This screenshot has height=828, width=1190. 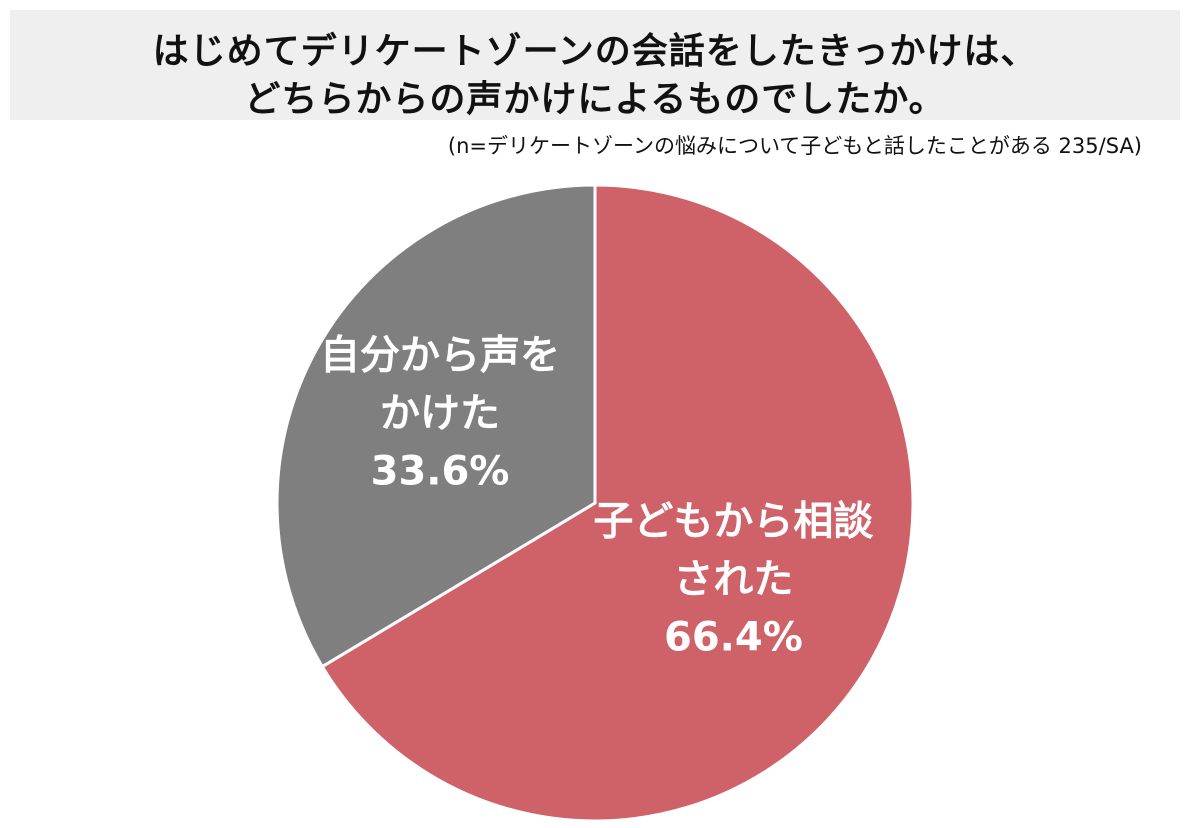 I want to click on chart-subtitle: (n=デリケートゾーンの悩みについて子どもと話したことがある 235/SA), so click(x=794, y=146).